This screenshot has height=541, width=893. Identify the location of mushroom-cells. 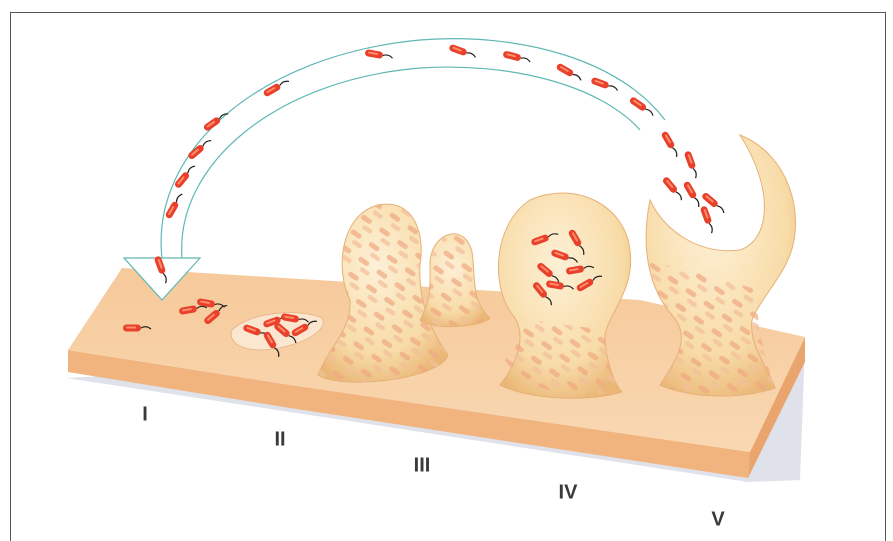
(562, 357).